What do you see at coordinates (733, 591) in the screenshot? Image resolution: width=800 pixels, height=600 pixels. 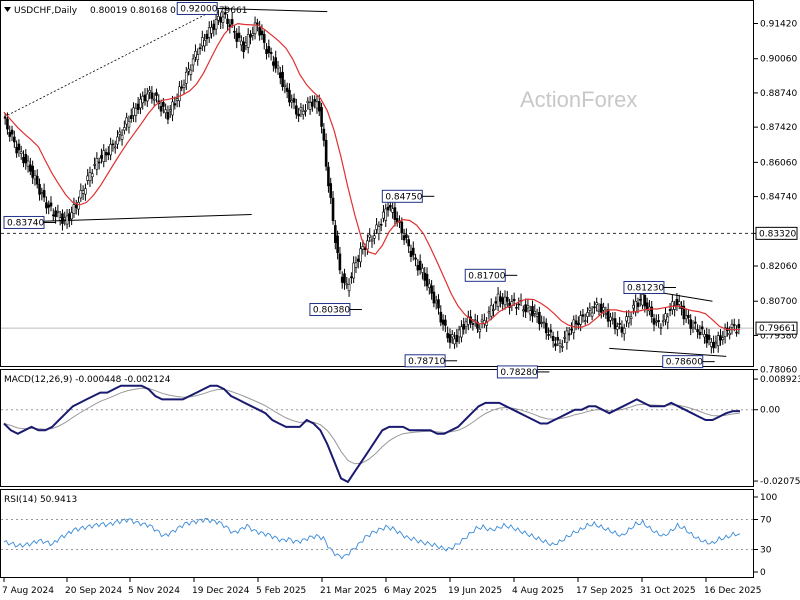 I see `time-tick-label: 16 Dec 2025` at bounding box center [733, 591].